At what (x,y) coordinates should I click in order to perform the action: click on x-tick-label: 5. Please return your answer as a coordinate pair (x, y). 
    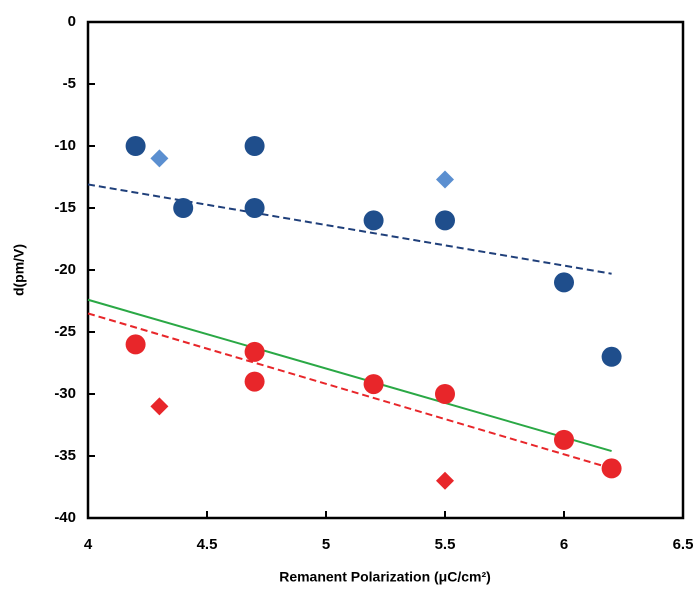
    Looking at the image, I should click on (326, 544).